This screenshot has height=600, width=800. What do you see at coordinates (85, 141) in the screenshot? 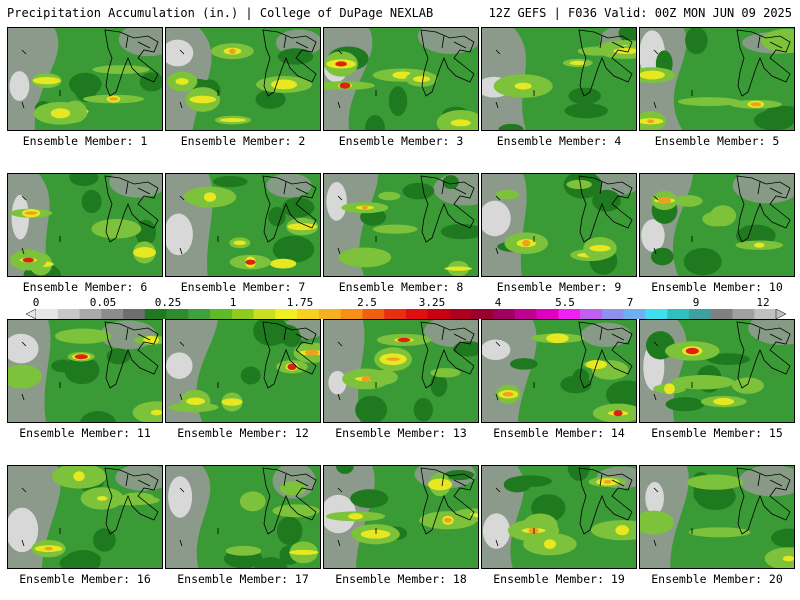
I see `panel-label: Ensemble Member: 1` at bounding box center [85, 141].